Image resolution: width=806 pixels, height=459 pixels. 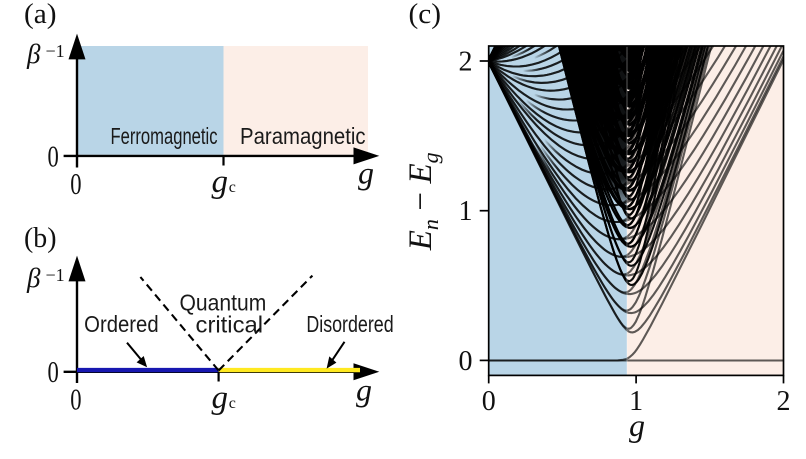 What do you see at coordinates (40, 15) in the screenshot?
I see `svg-text: (a)` at bounding box center [40, 15].